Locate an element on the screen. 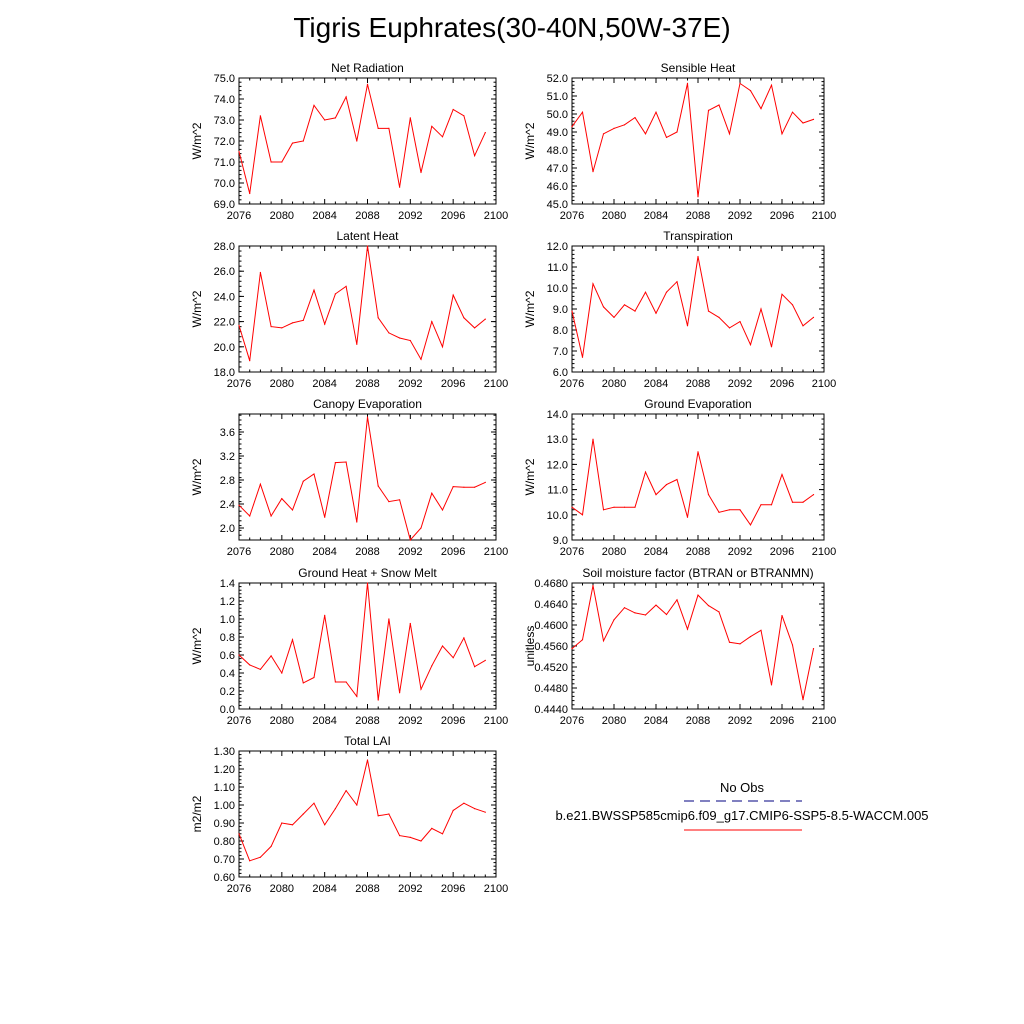 The image size is (1024, 1024). y-tick-label: 0.70 is located at coordinates (224, 860).